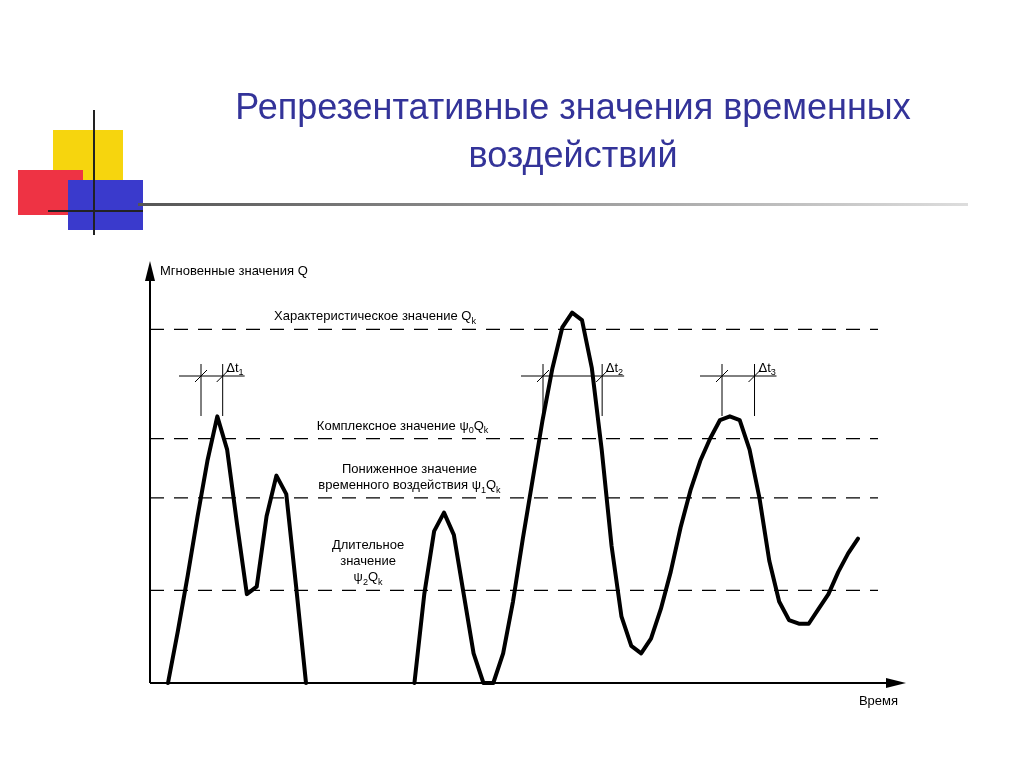  Describe the element at coordinates (573, 131) in the screenshot. I see `chart-title: Репрезентативные значения временных воздействий` at that location.